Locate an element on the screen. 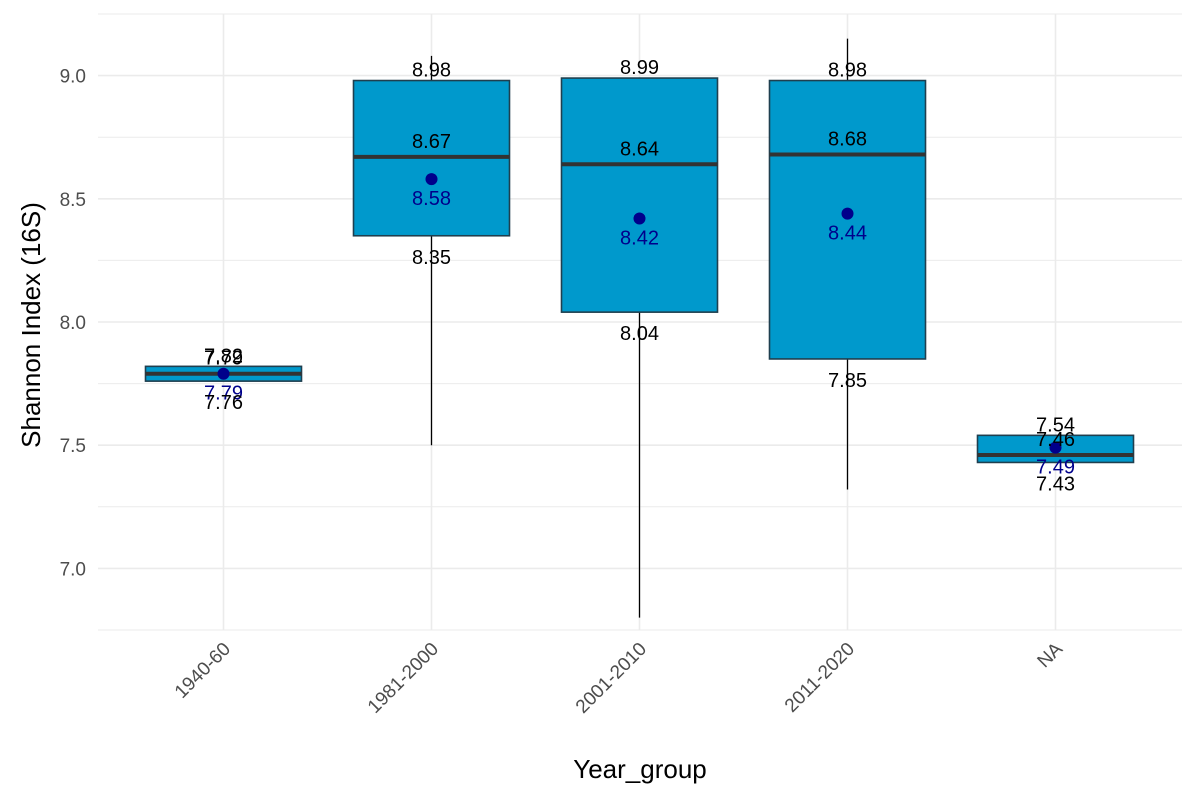 The image size is (1200, 800). x-axis-ticks: 1940-60 1981-2000 2001-2010 2011-2020 NA is located at coordinates (619, 677).